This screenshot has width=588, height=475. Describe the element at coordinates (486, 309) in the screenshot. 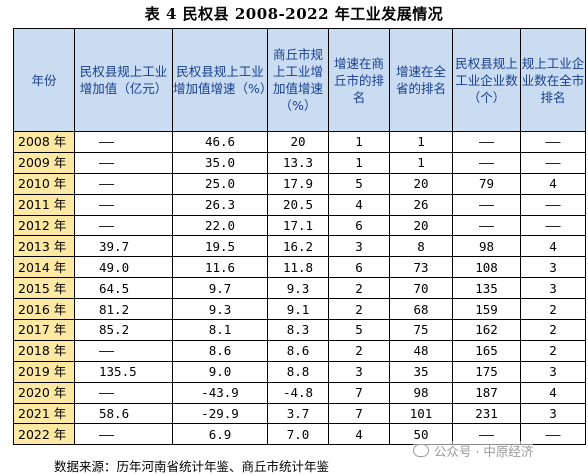

I see `table-cell: 159` at that location.